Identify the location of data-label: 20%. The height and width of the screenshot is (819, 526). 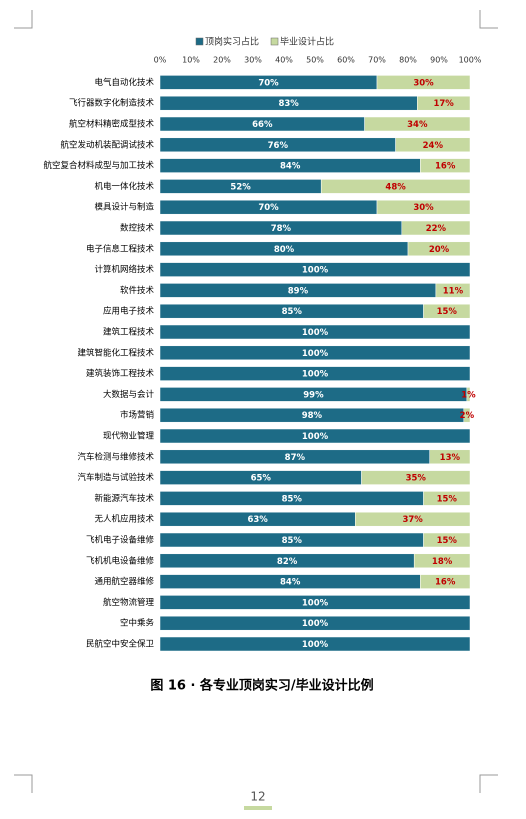
(439, 250).